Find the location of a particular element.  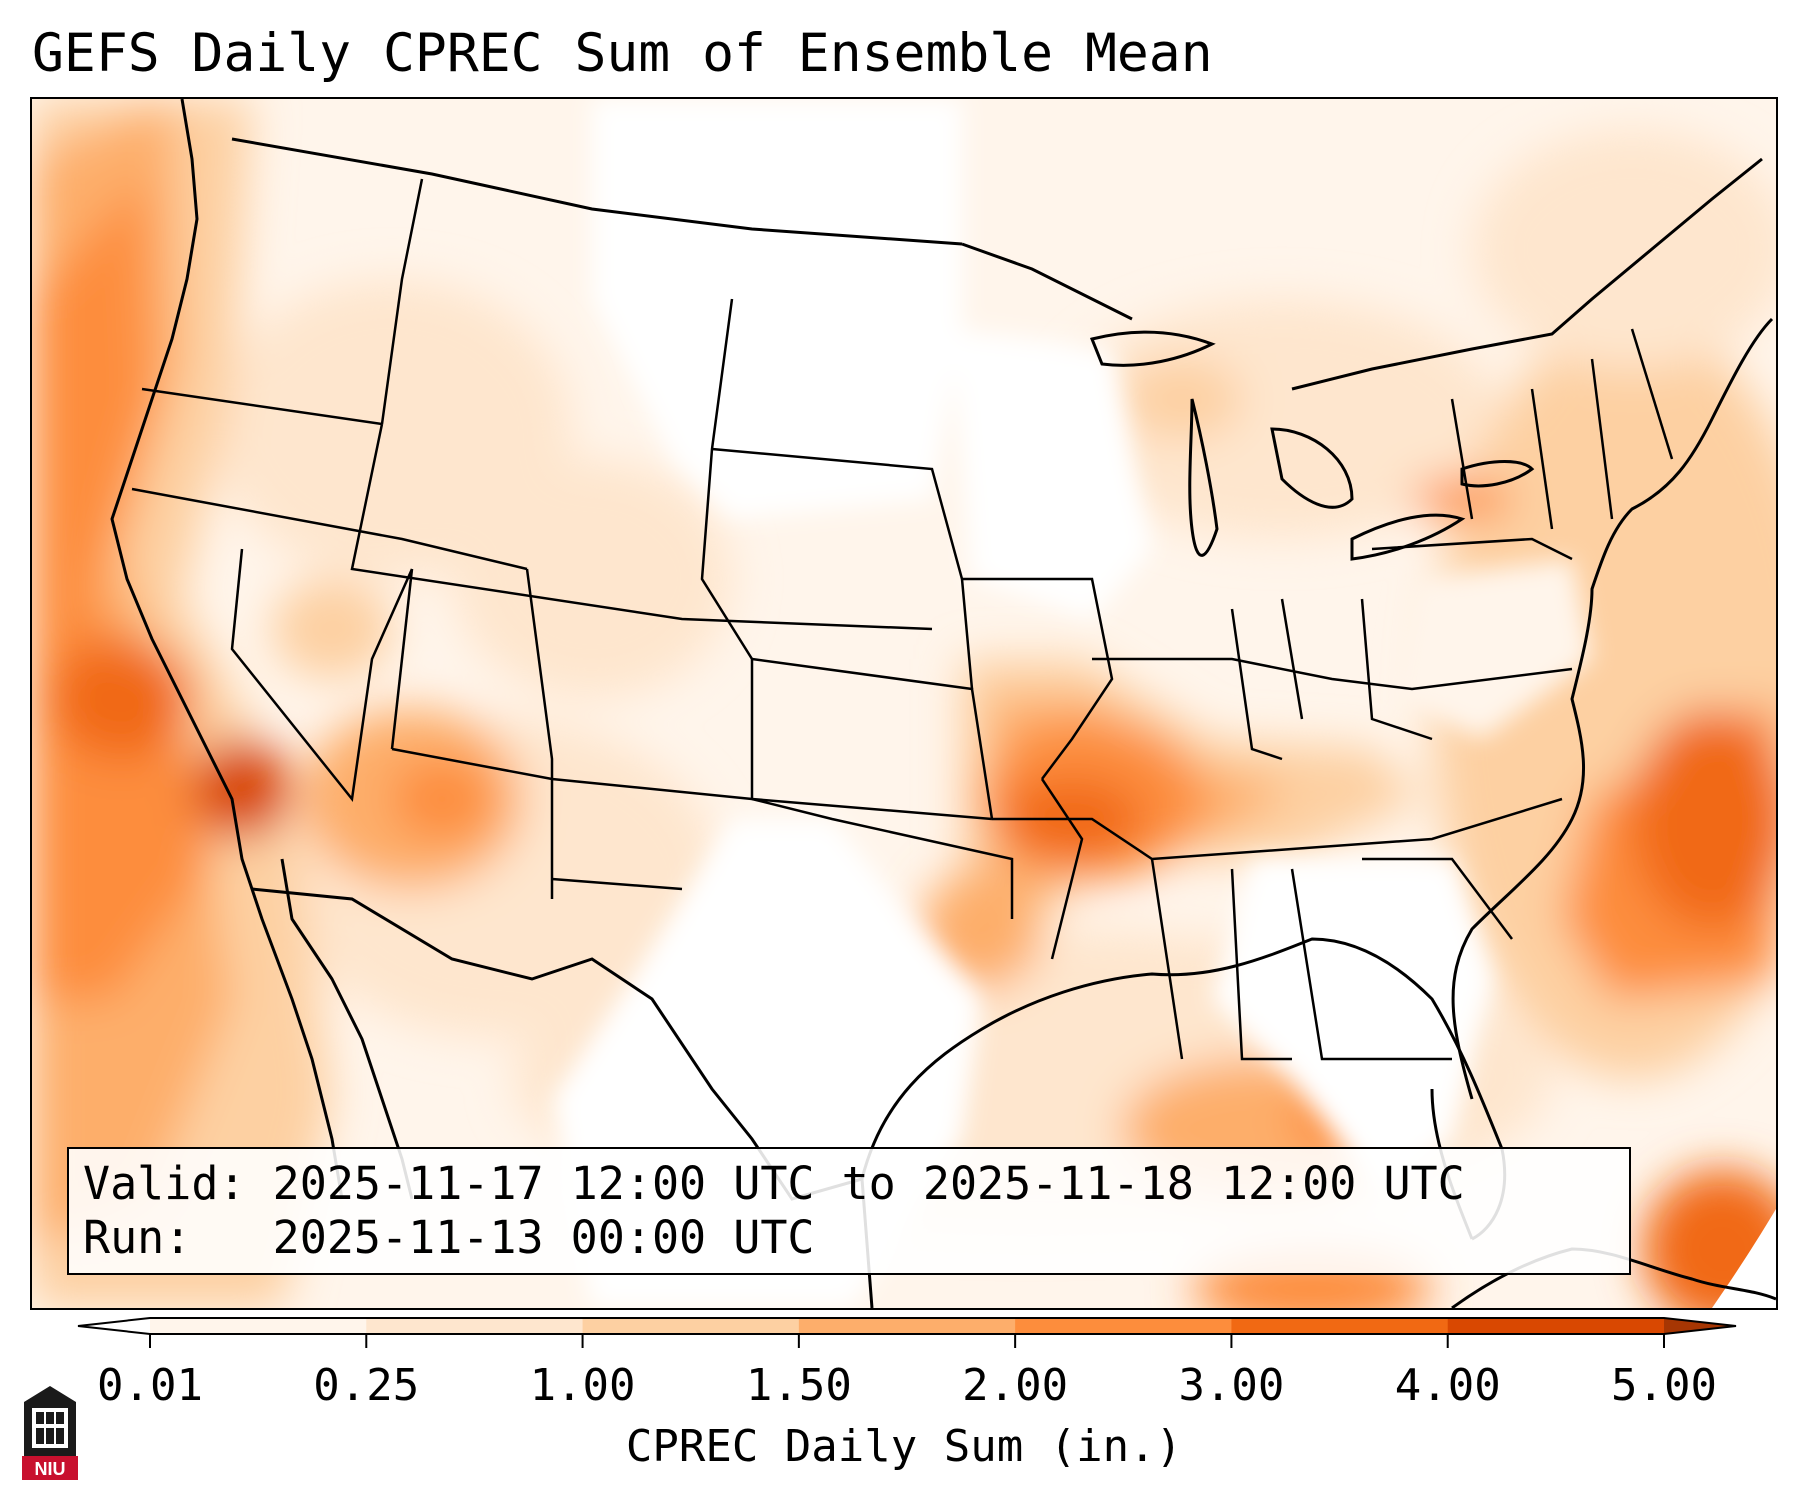

run-row: Run: 2025-11-13 00:00 UTC is located at coordinates (856, 1238).